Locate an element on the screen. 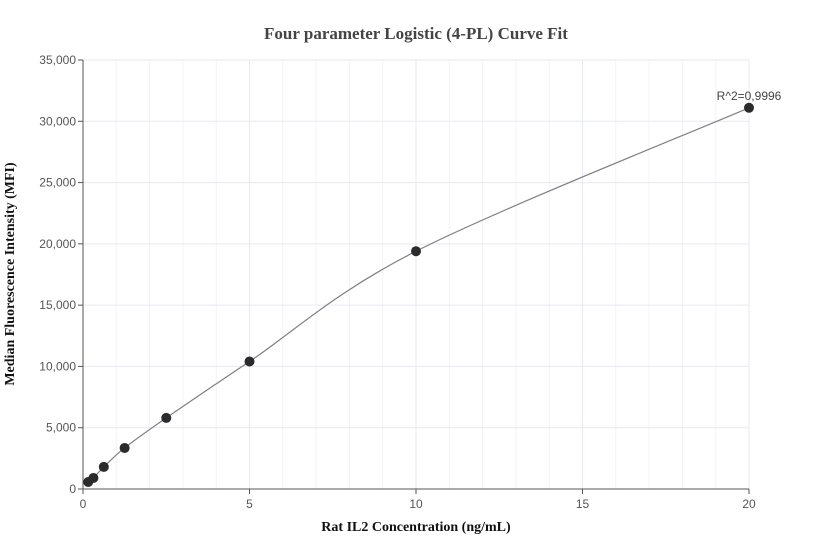 The image size is (832, 560). x-tick-label: 20 is located at coordinates (749, 504).